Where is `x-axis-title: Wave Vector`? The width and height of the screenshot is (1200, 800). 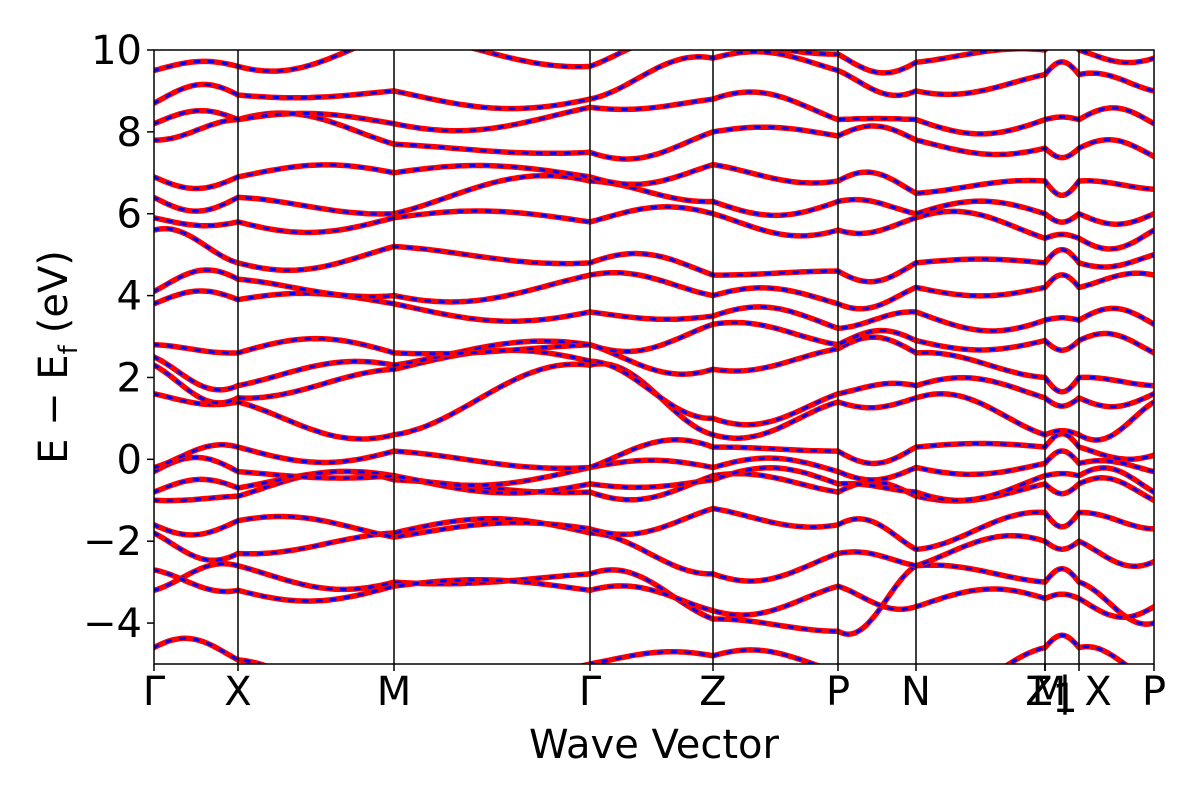
x-axis-title: Wave Vector is located at coordinates (654, 745).